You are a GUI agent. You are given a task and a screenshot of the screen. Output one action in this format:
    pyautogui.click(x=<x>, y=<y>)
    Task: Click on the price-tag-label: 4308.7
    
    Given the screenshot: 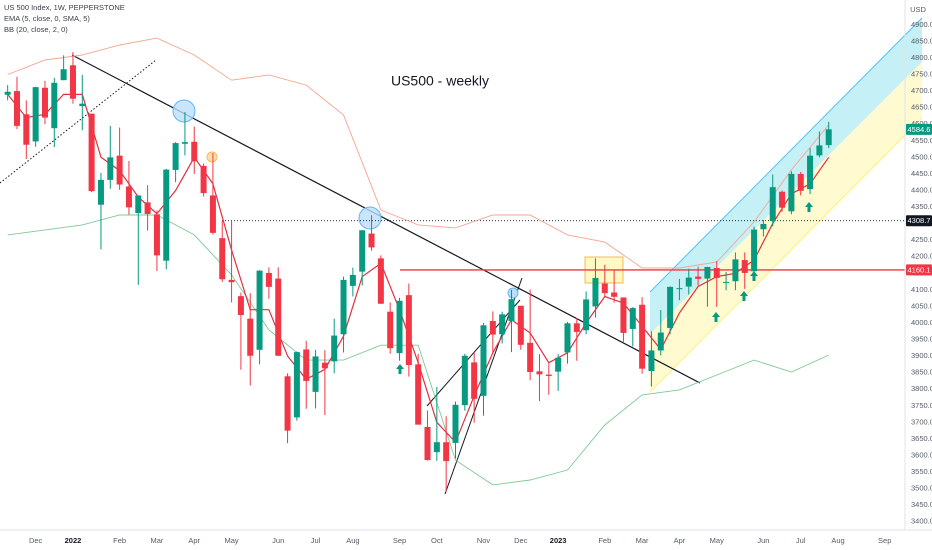 What is the action you would take?
    pyautogui.click(x=919, y=220)
    